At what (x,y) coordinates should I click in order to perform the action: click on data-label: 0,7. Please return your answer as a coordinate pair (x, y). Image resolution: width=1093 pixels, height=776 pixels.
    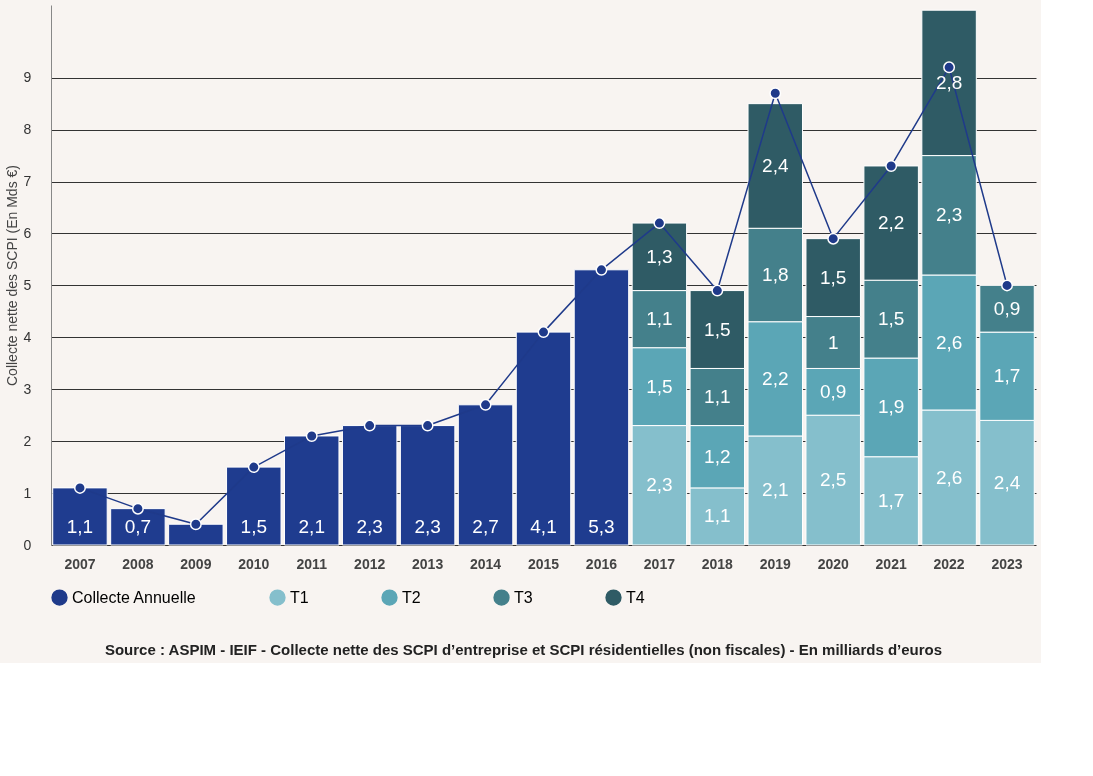
    Looking at the image, I should click on (138, 526).